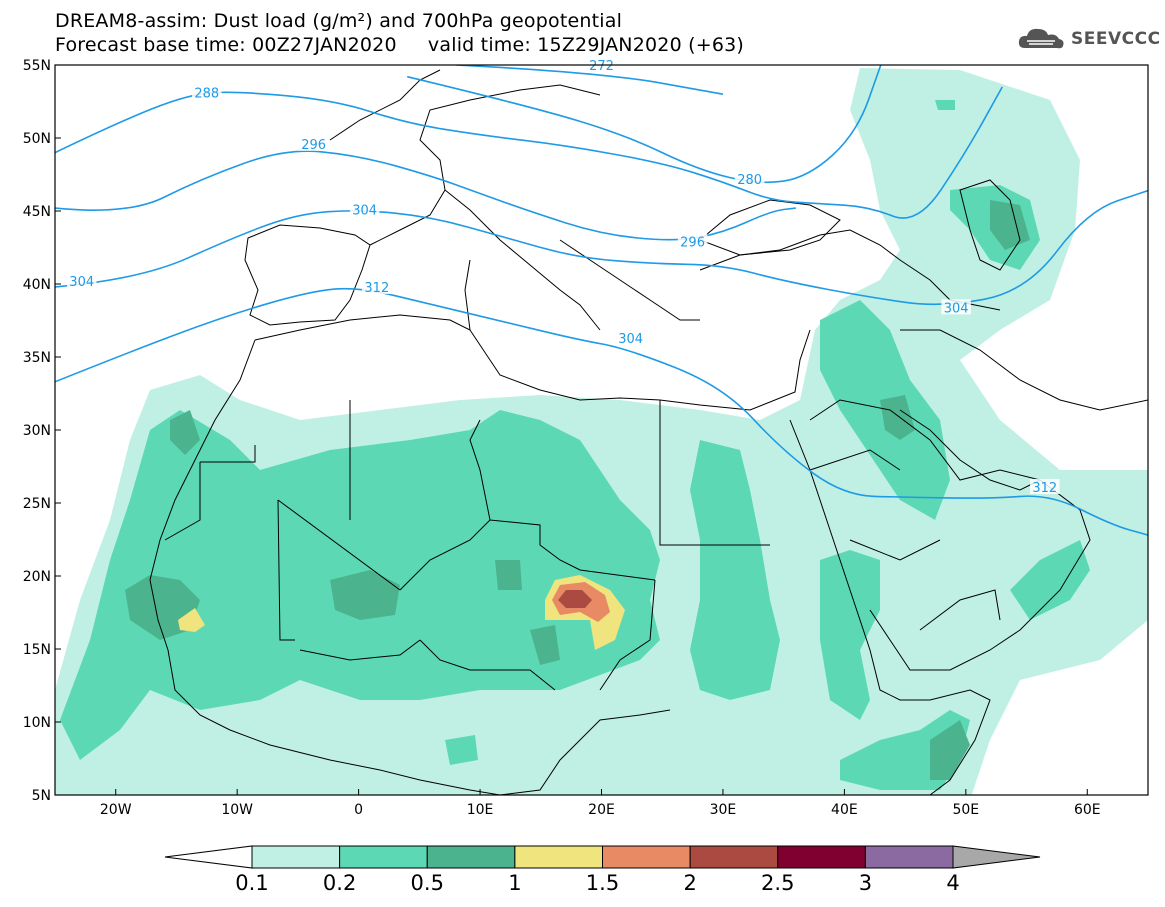 The image size is (1165, 907). I want to click on colorbar-label: 0.2, so click(339, 883).